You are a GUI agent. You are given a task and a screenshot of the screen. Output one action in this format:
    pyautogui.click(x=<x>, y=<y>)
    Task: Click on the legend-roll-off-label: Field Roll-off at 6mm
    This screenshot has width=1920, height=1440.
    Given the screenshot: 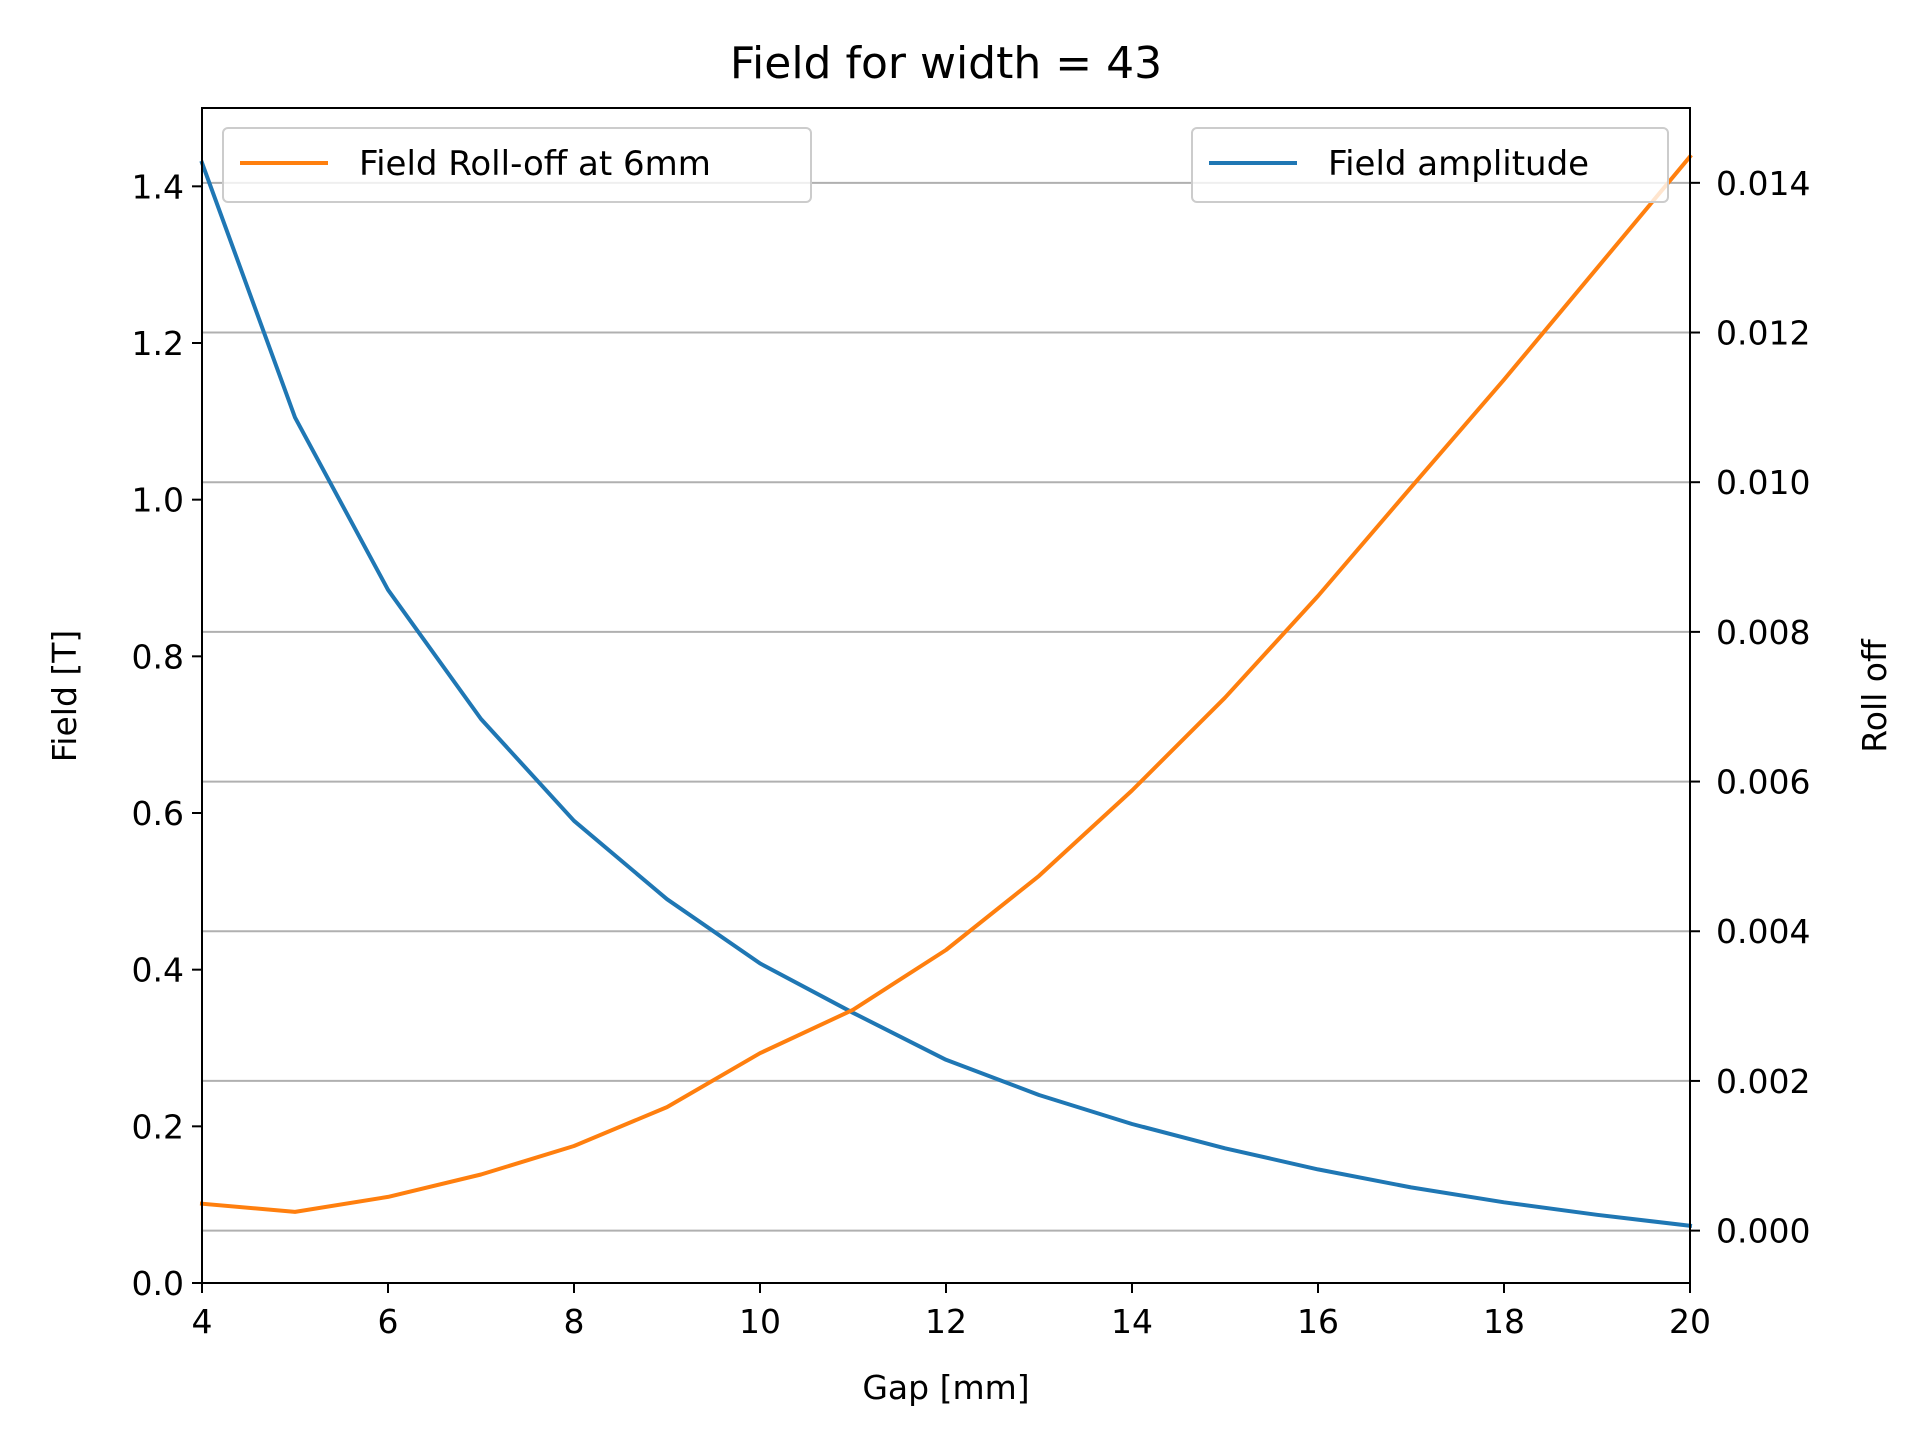 What is the action you would take?
    pyautogui.click(x=535, y=164)
    